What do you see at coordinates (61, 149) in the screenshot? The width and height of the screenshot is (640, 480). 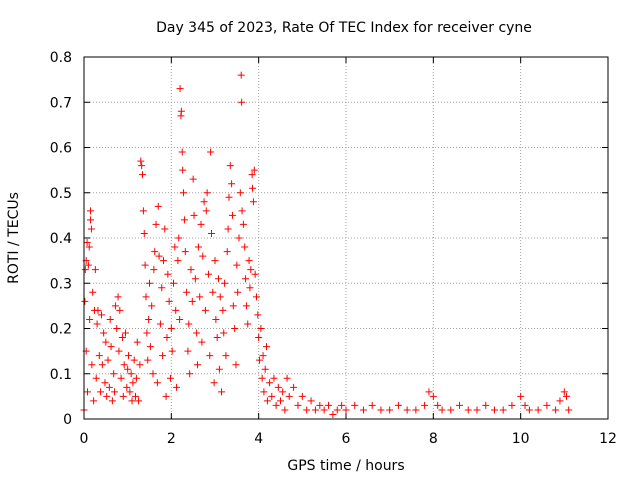 I see `y-tick-label: 0.6` at bounding box center [61, 149].